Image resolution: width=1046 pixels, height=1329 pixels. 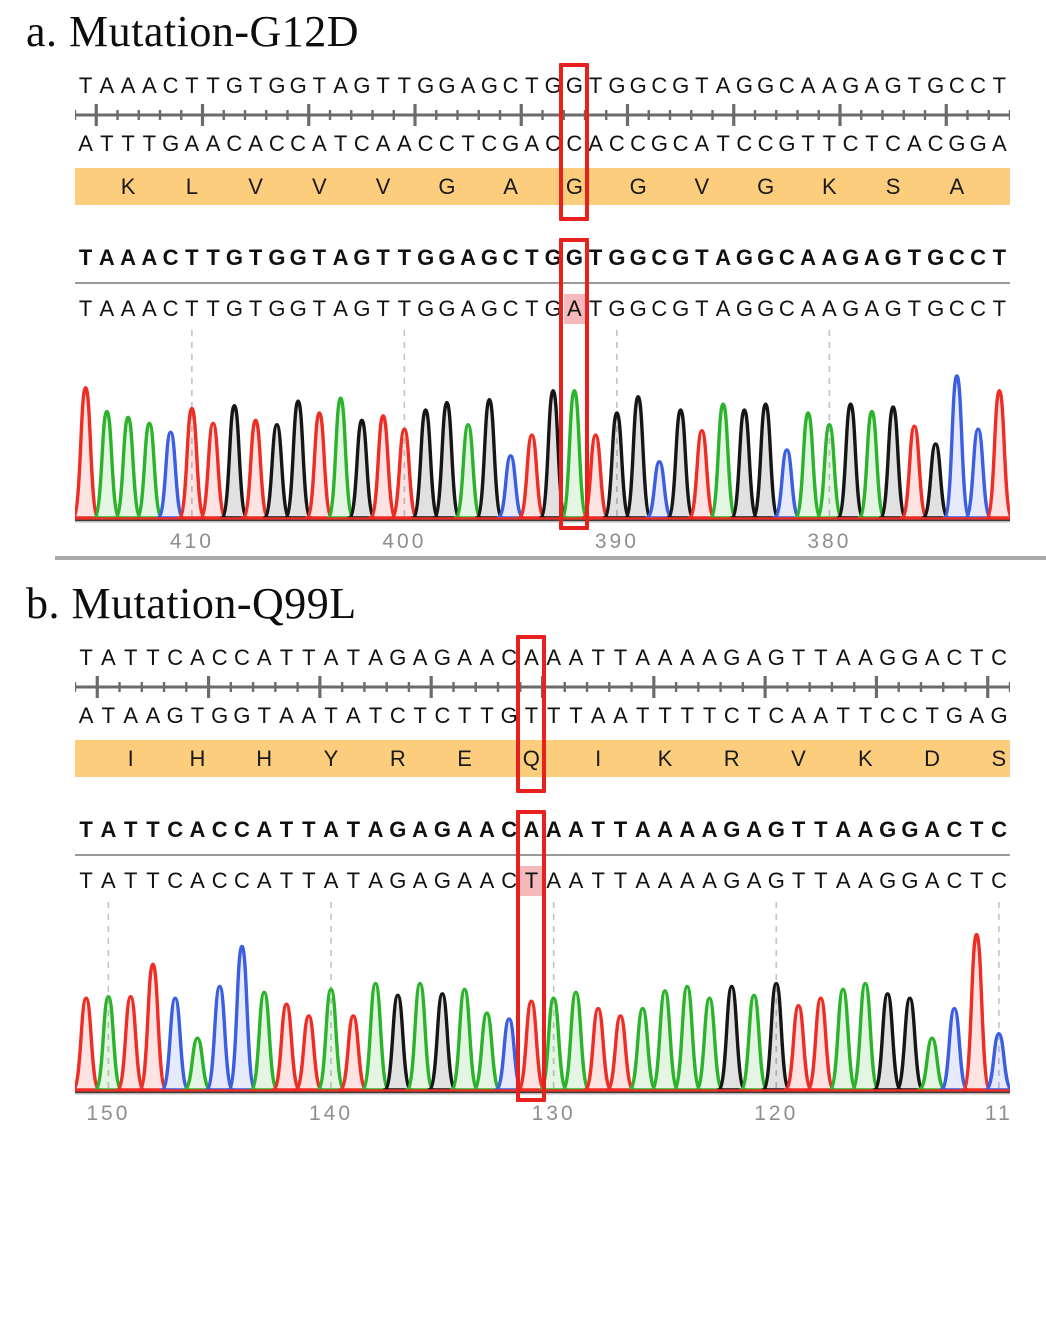 I want to click on mutant-base: T, so click(x=531, y=881).